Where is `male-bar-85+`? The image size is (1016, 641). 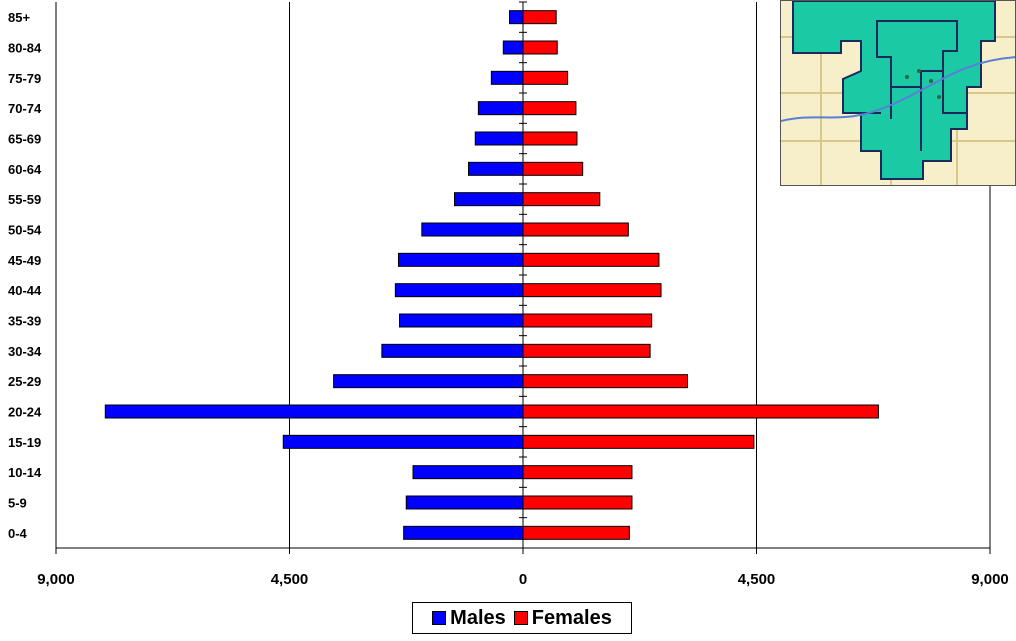 male-bar-85+ is located at coordinates (516, 17).